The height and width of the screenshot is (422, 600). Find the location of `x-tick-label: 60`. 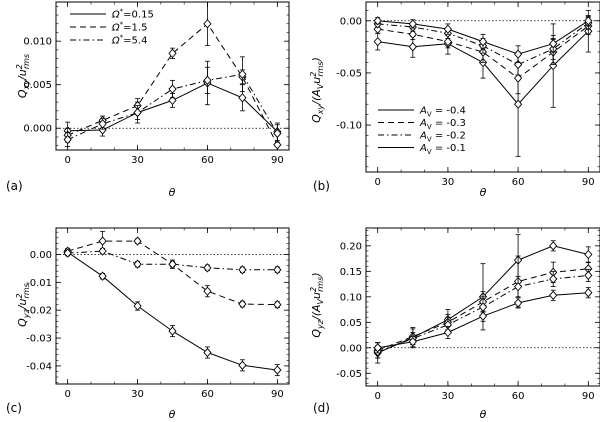

x-tick-label: 60 is located at coordinates (207, 160).